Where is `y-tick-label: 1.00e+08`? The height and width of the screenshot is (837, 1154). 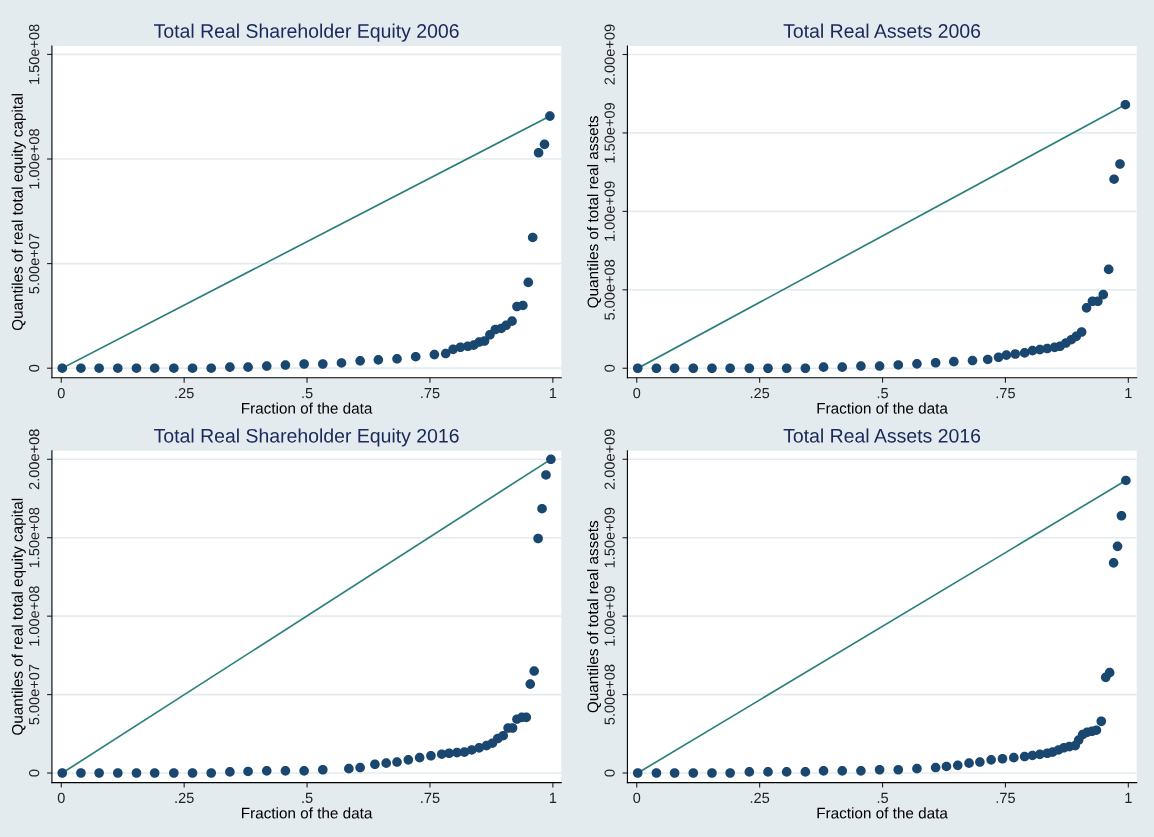
y-tick-label: 1.00e+08 is located at coordinates (34, 159).